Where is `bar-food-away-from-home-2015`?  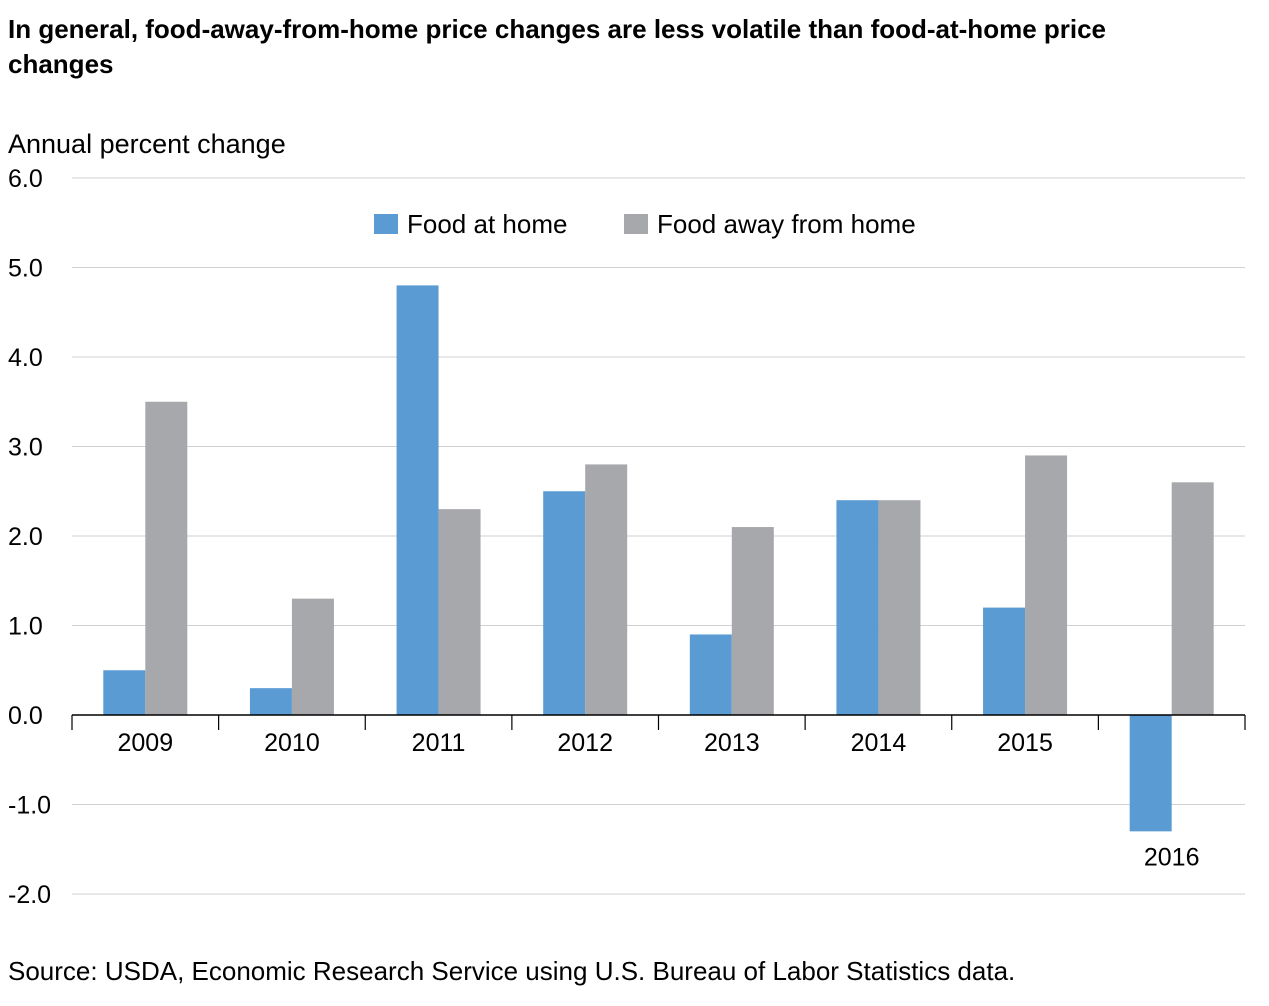 bar-food-away-from-home-2015 is located at coordinates (1046, 585).